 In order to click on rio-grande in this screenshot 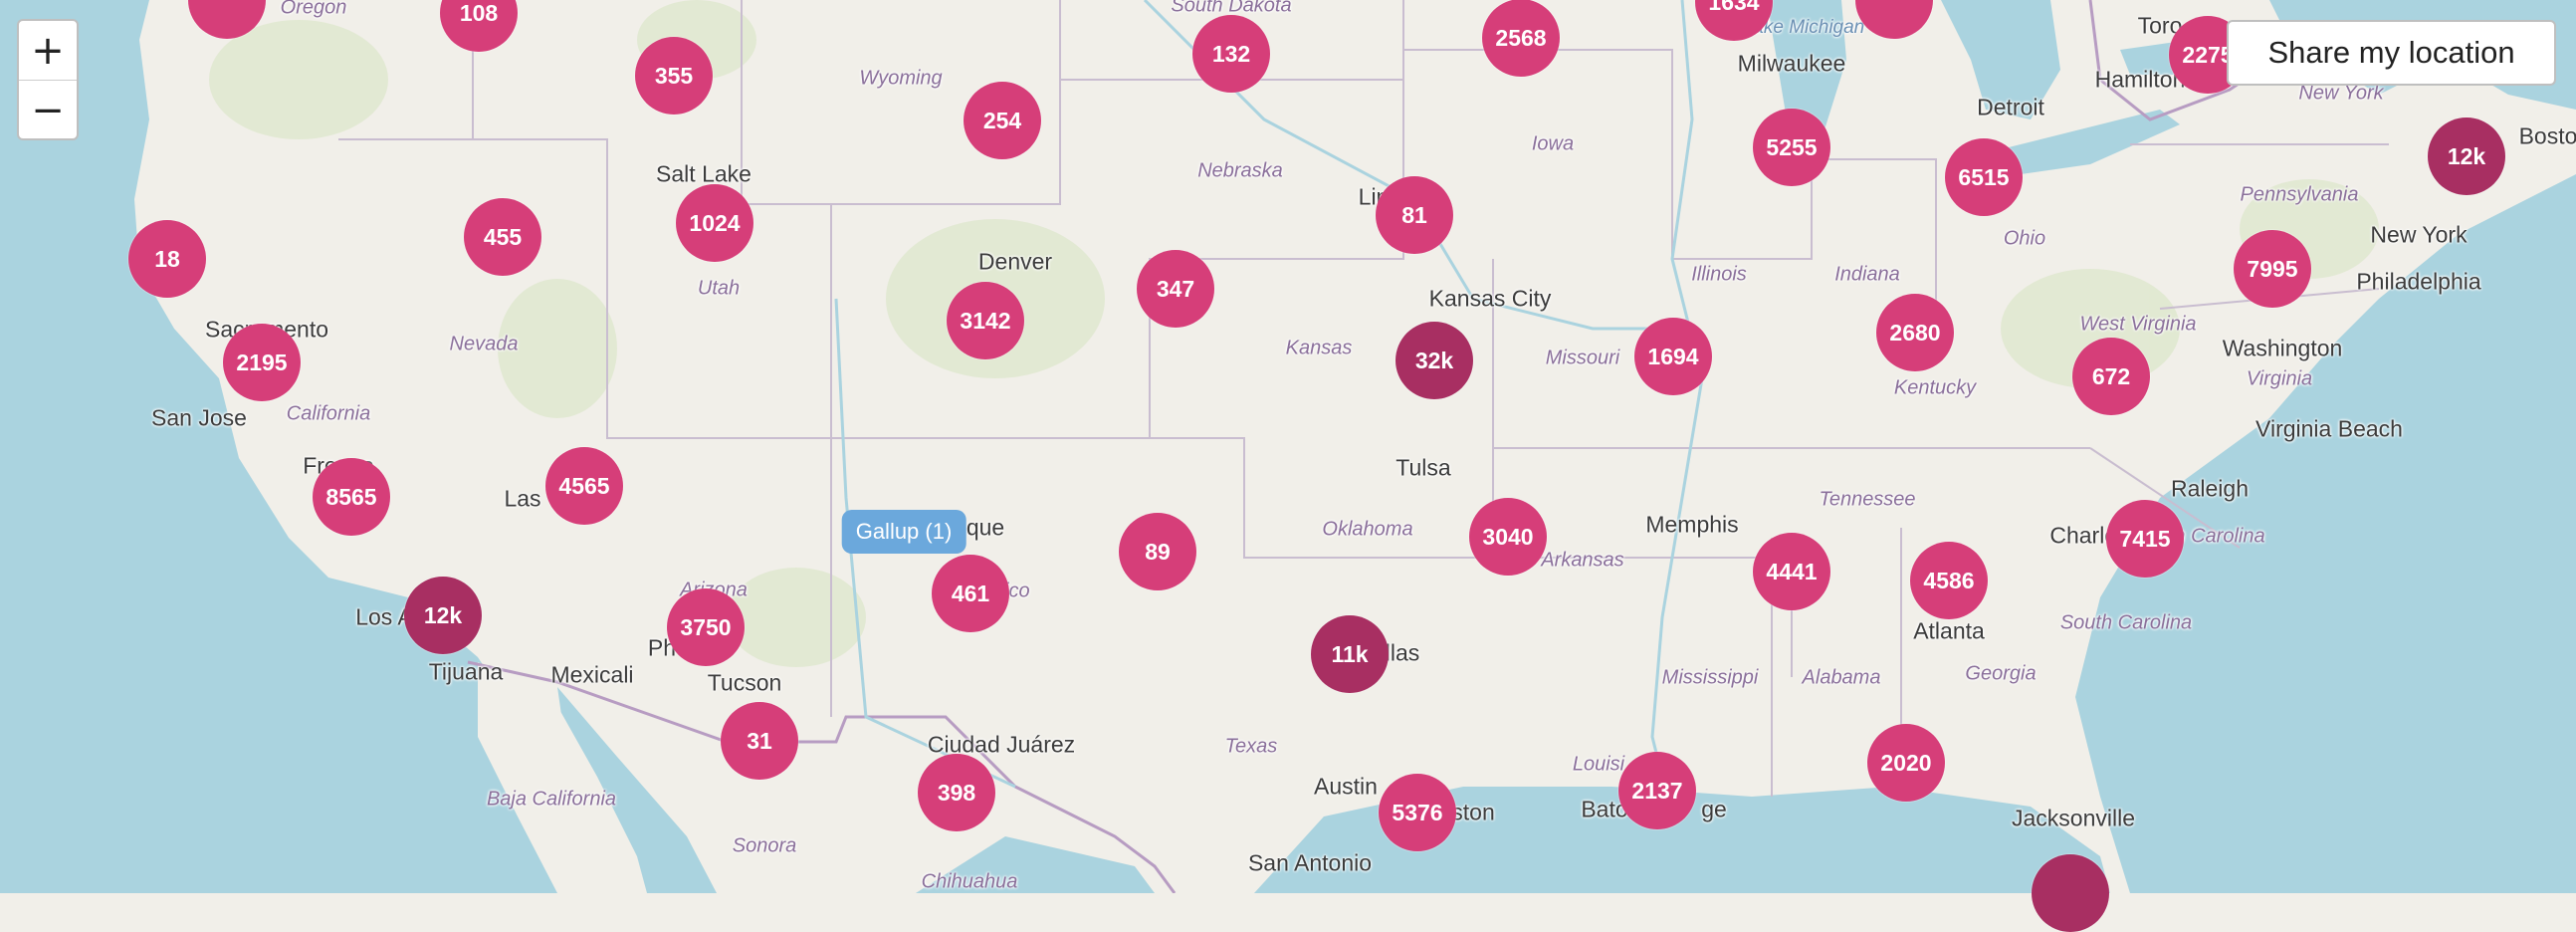, I will do `click(925, 543)`.